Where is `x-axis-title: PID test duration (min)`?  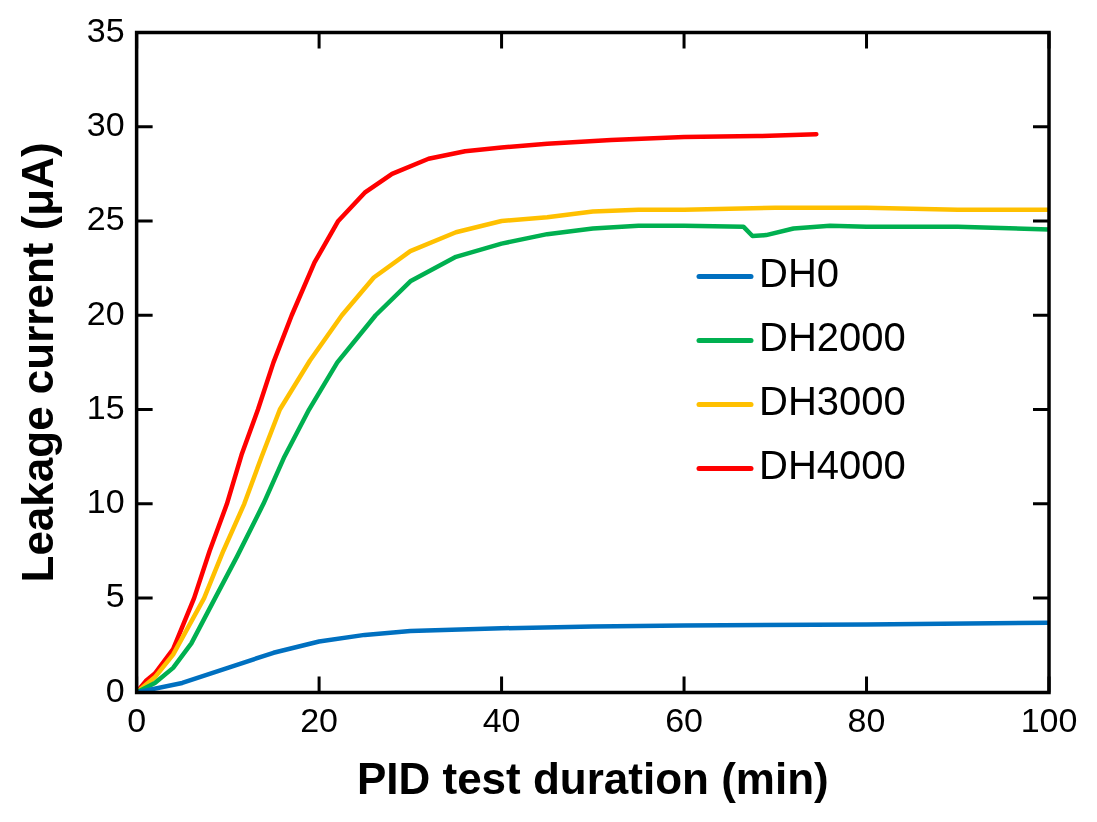
x-axis-title: PID test duration (min) is located at coordinates (592, 778).